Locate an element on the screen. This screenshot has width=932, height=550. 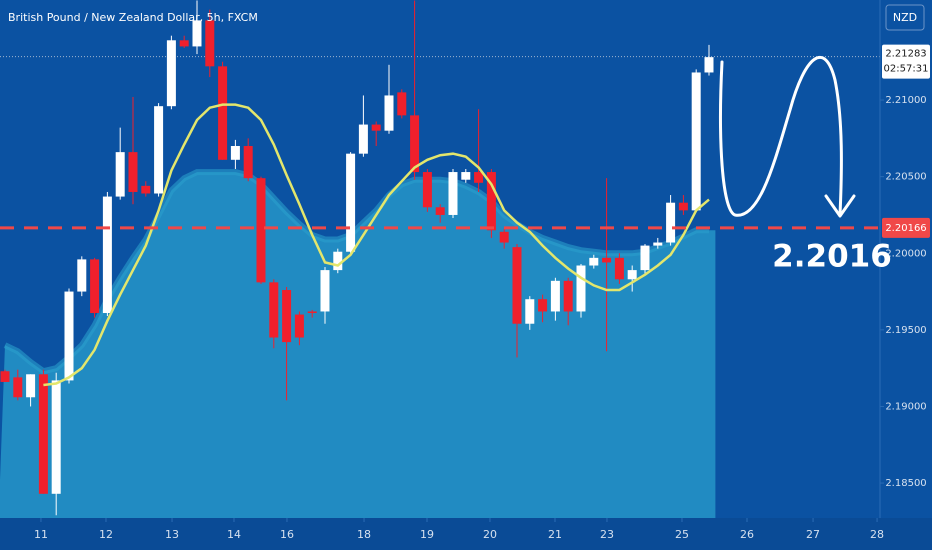
hand-drawn-arrow is located at coordinates (781, 136).